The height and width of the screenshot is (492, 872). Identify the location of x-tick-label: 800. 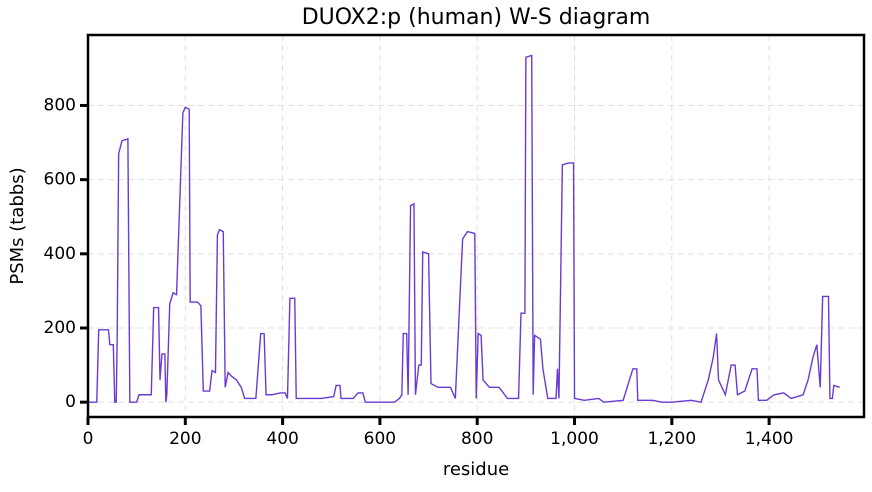
(477, 439).